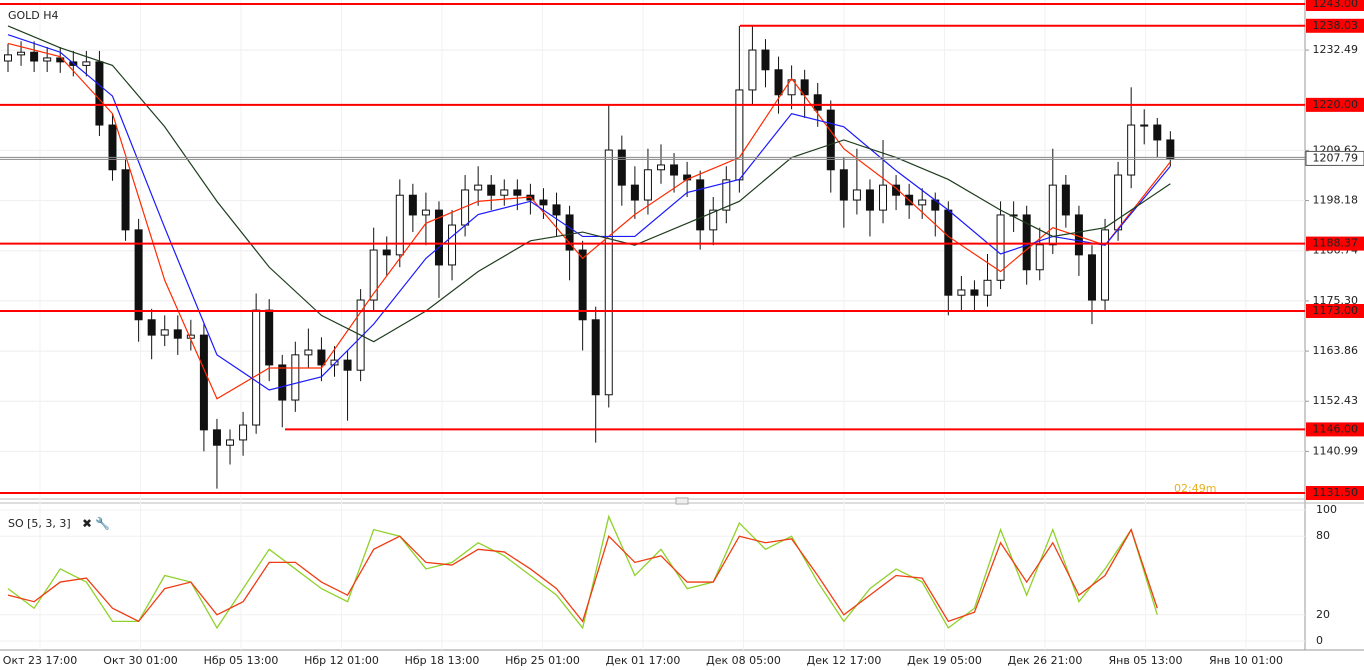 Image resolution: width=1364 pixels, height=670 pixels. Describe the element at coordinates (39, 523) in the screenshot. I see `indicator-title: SO [5, 3, 3]` at that location.